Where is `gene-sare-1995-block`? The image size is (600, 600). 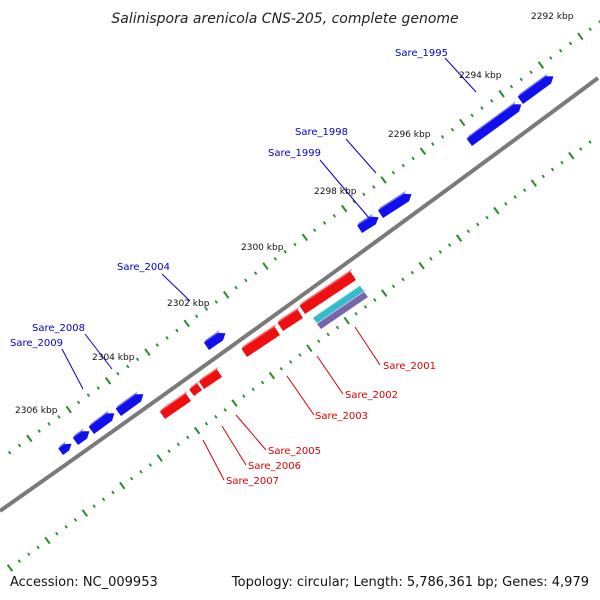
gene-sare-1995-block is located at coordinates (494, 123).